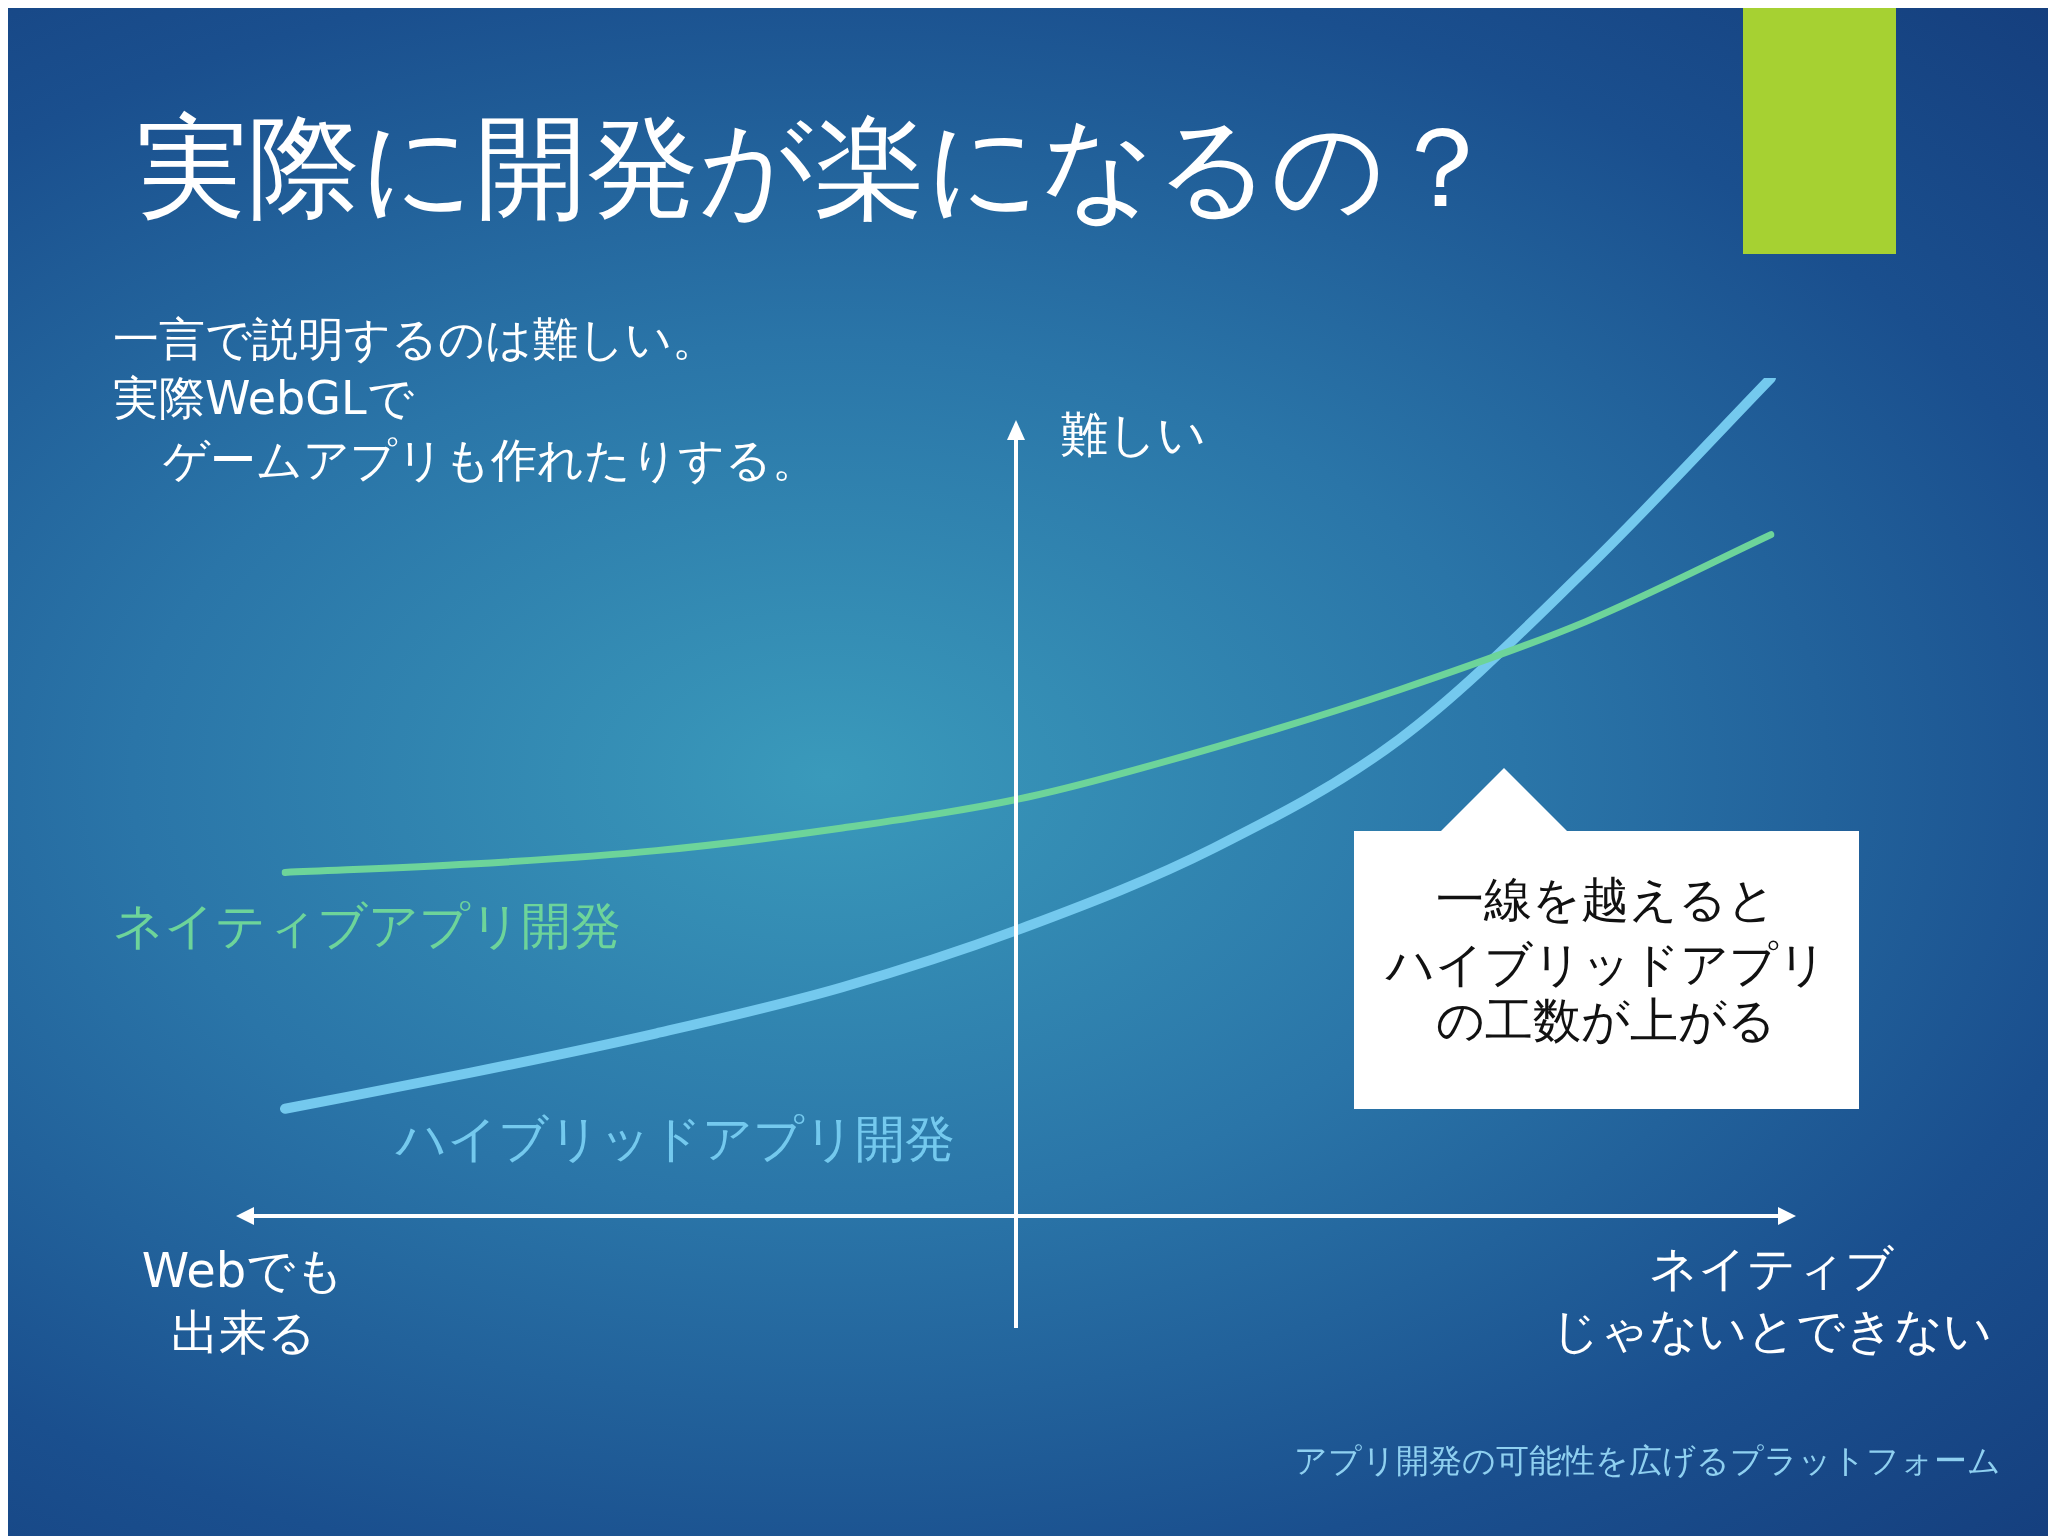 This screenshot has width=2048, height=1536. Describe the element at coordinates (1606, 964) in the screenshot. I see `annotation: ハイブリッドアプリ` at that location.